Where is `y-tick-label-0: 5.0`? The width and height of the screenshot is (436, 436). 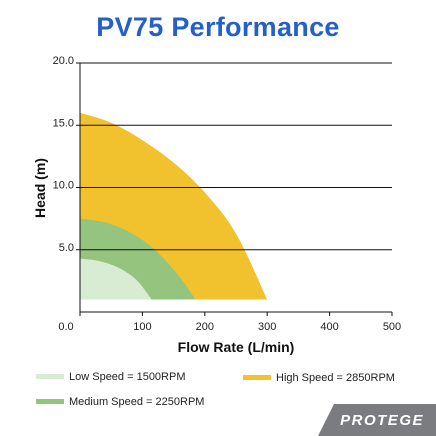 y-tick-label-0: 5.0 is located at coordinates (66, 248).